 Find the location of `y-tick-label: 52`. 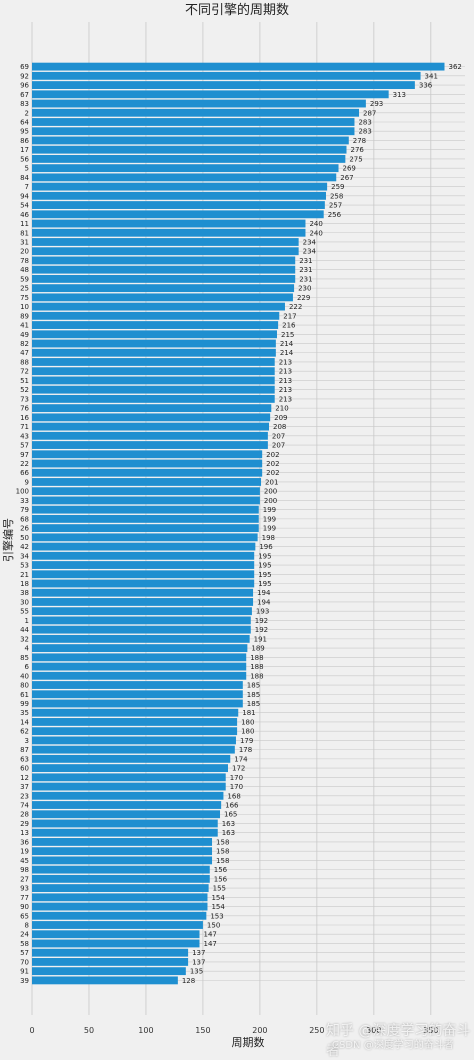

y-tick-label: 52 is located at coordinates (24, 390).